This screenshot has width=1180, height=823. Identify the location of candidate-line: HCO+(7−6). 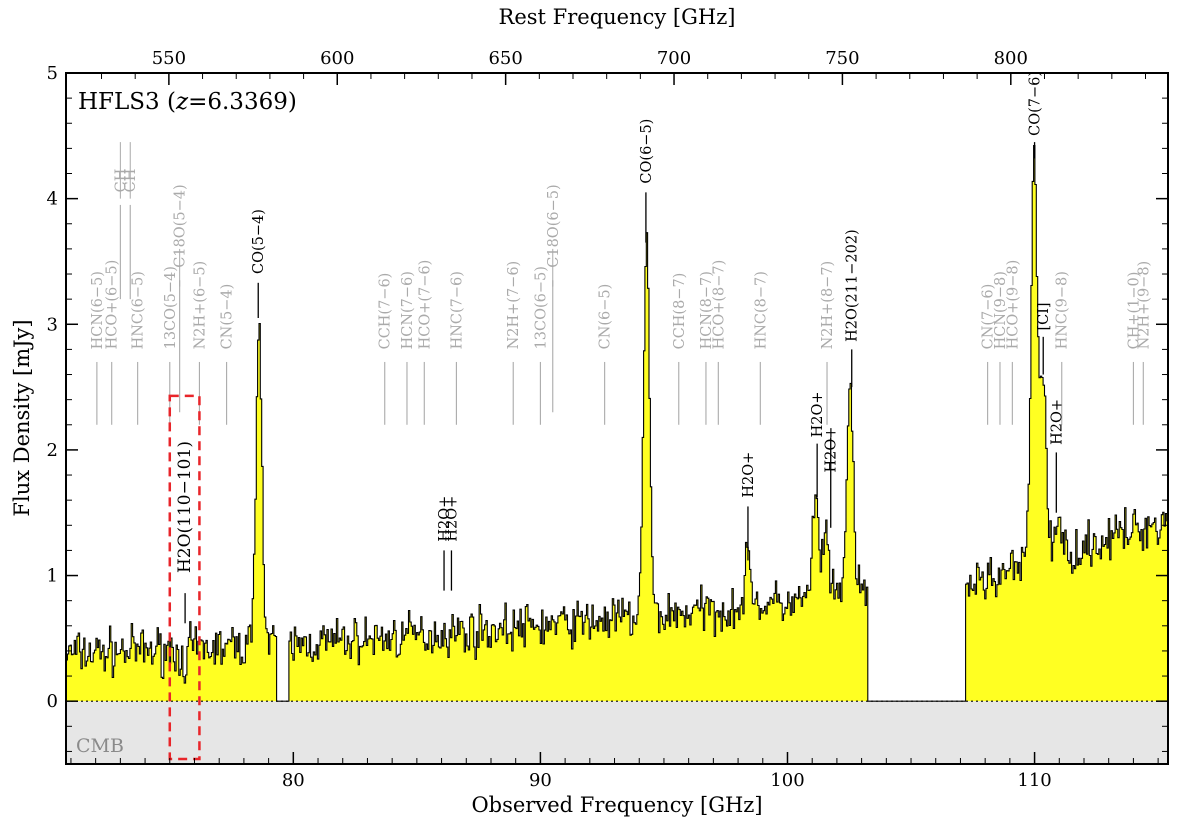
(425, 342).